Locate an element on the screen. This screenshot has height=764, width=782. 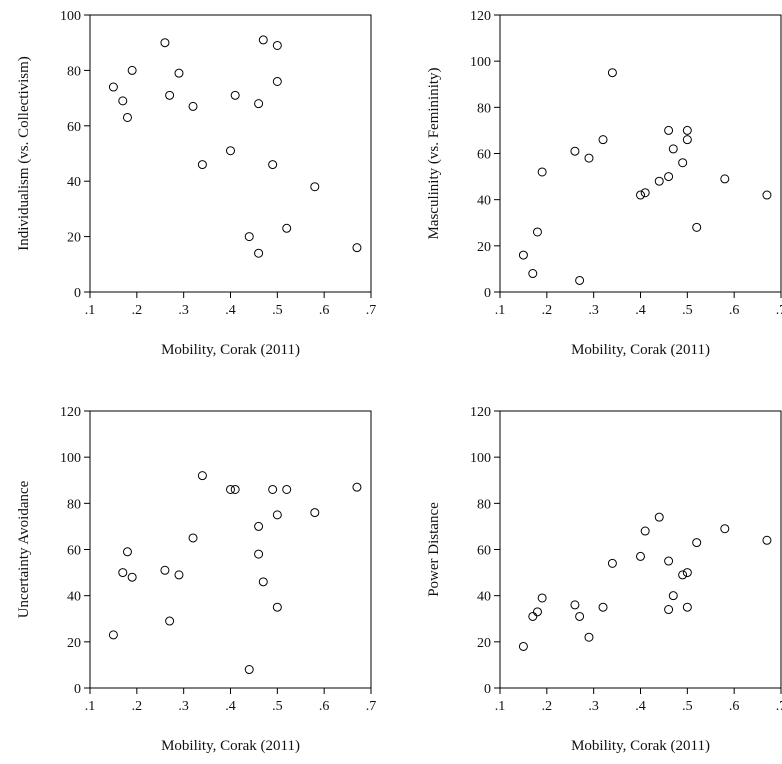
chart1-x-tick-label: .7 is located at coordinates (371, 310).